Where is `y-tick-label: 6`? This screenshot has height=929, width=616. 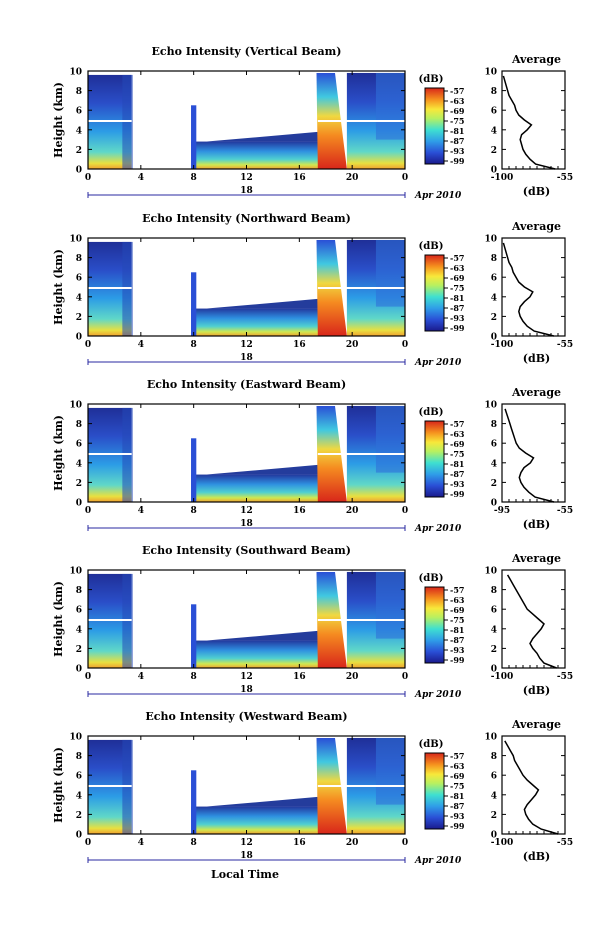 y-tick-label: 6 is located at coordinates (79, 279).